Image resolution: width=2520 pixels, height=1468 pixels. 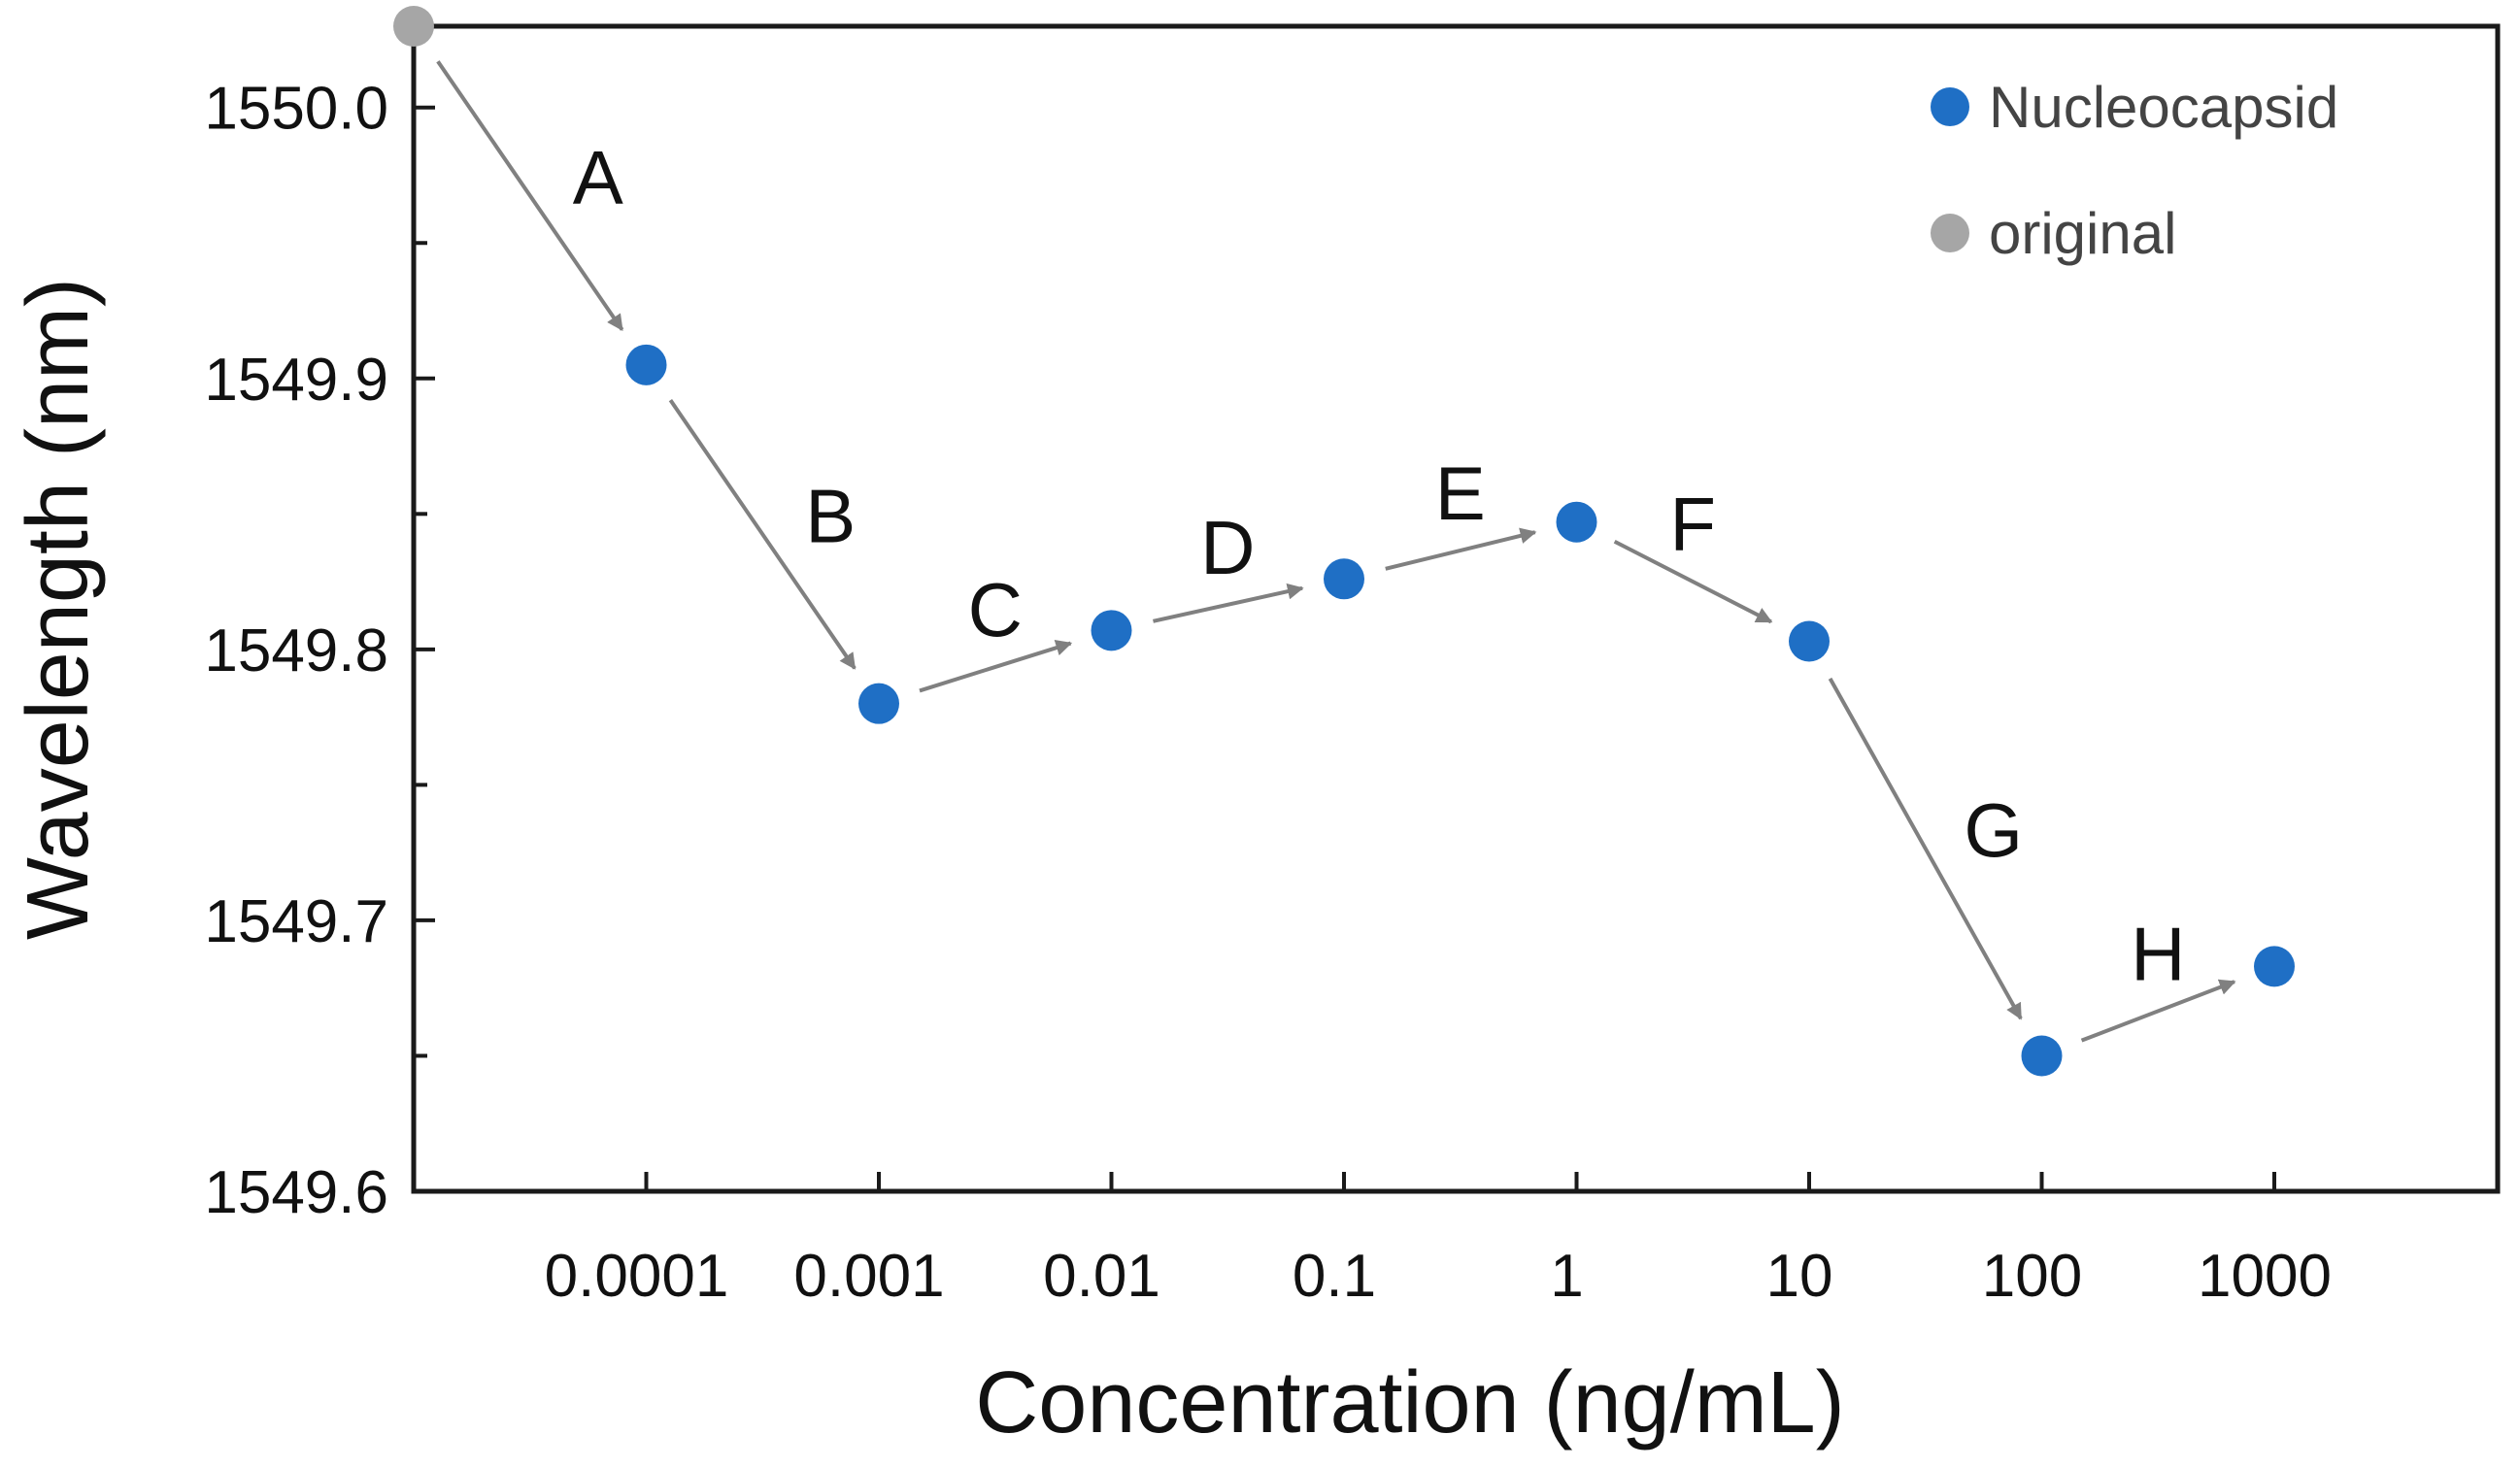 What do you see at coordinates (296, 651) in the screenshot?
I see `y-tick-label: 1549.8` at bounding box center [296, 651].